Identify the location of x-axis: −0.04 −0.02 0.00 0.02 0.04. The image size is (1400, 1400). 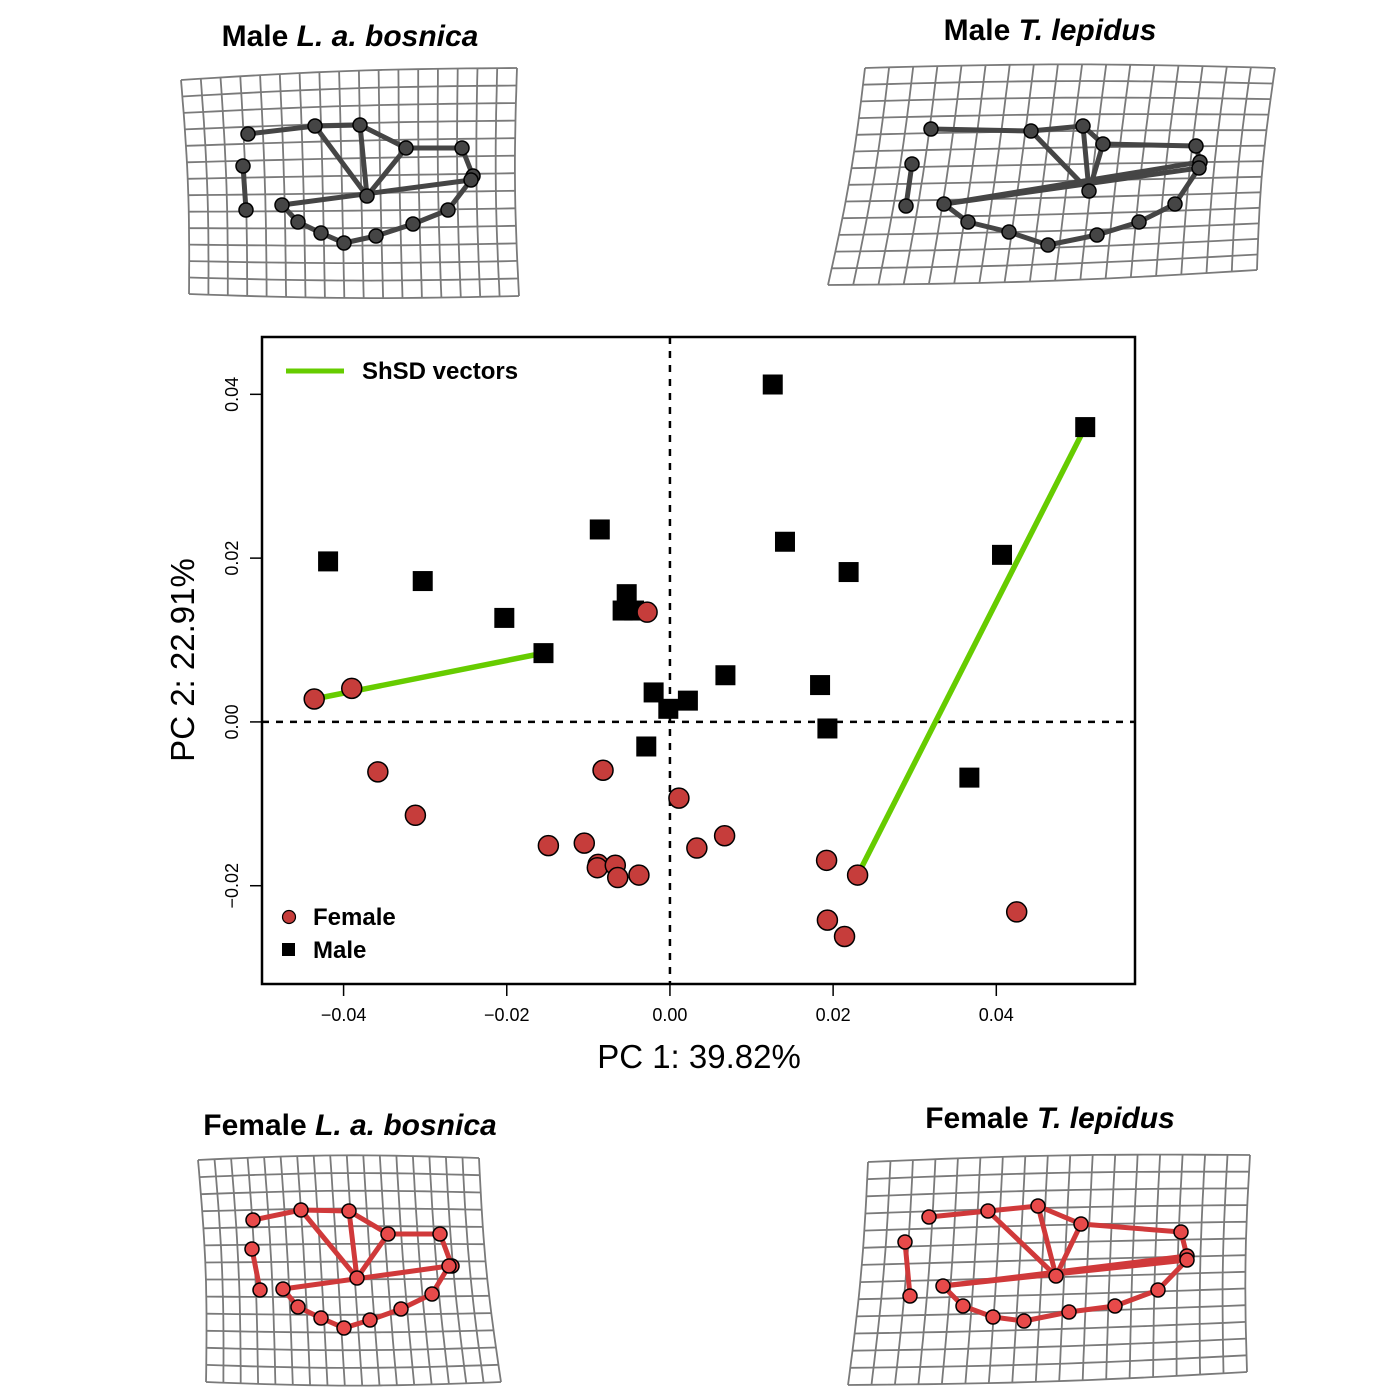
(667, 1004).